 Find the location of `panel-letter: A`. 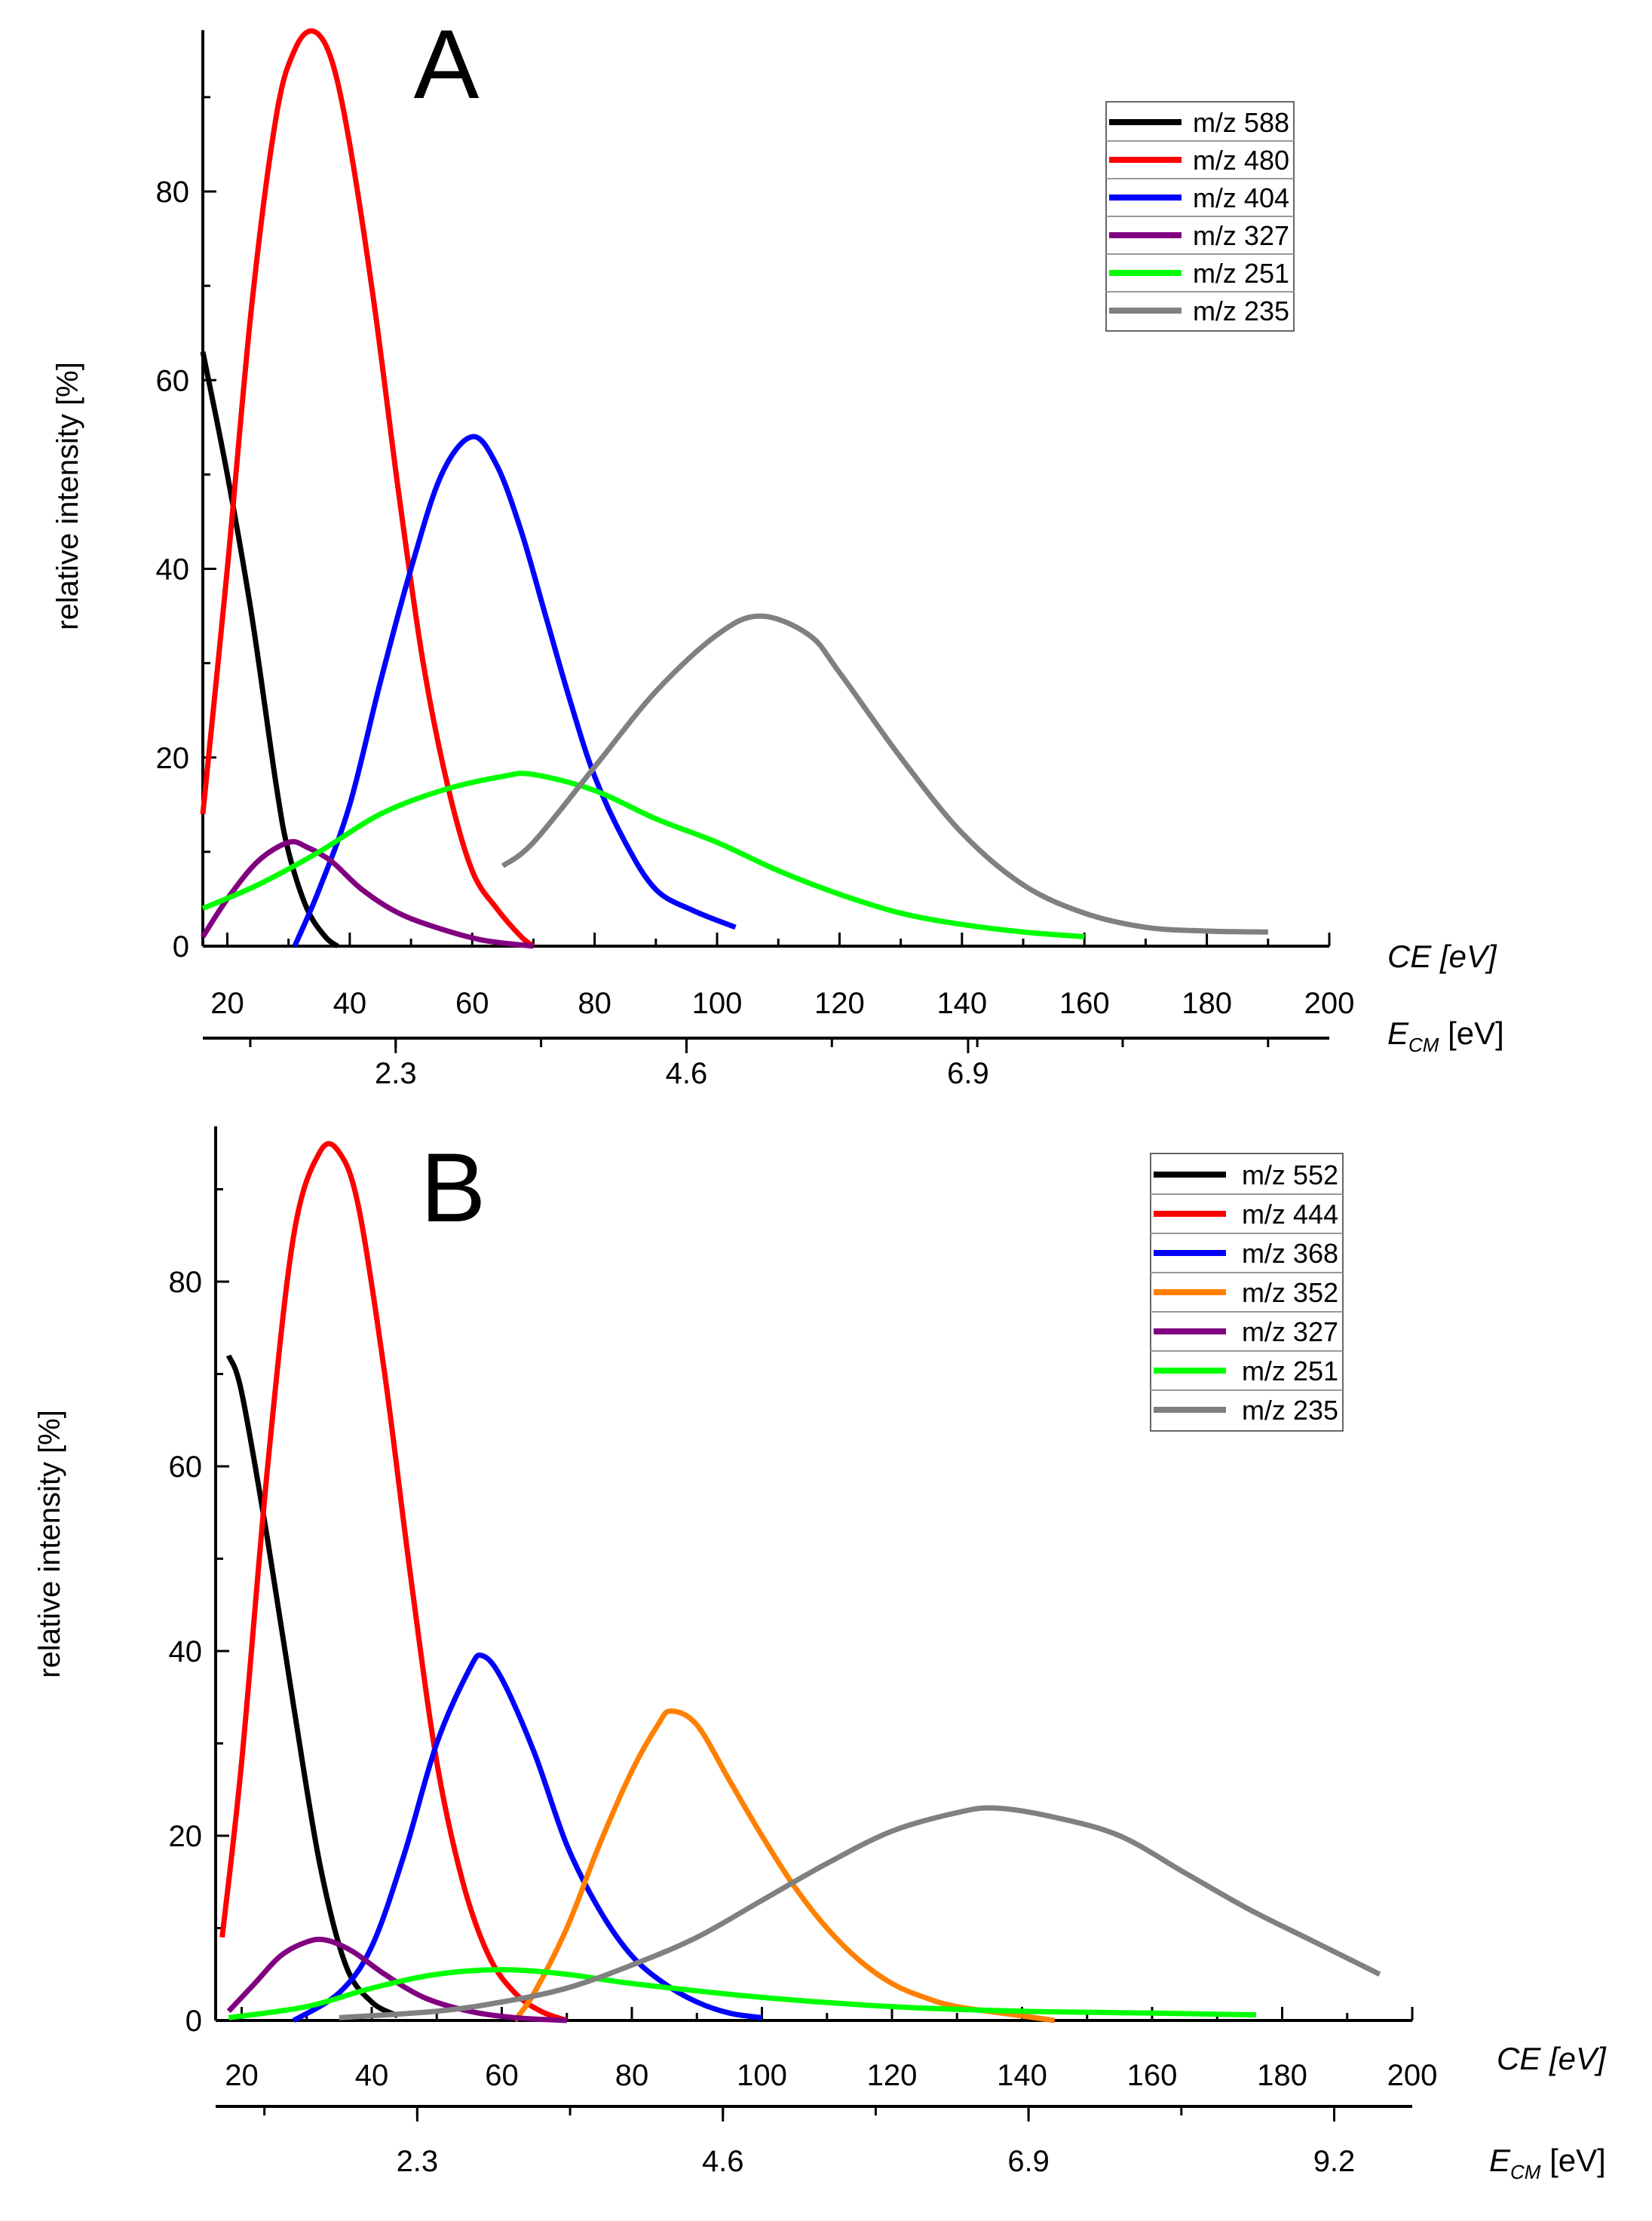

panel-letter: A is located at coordinates (447, 64).